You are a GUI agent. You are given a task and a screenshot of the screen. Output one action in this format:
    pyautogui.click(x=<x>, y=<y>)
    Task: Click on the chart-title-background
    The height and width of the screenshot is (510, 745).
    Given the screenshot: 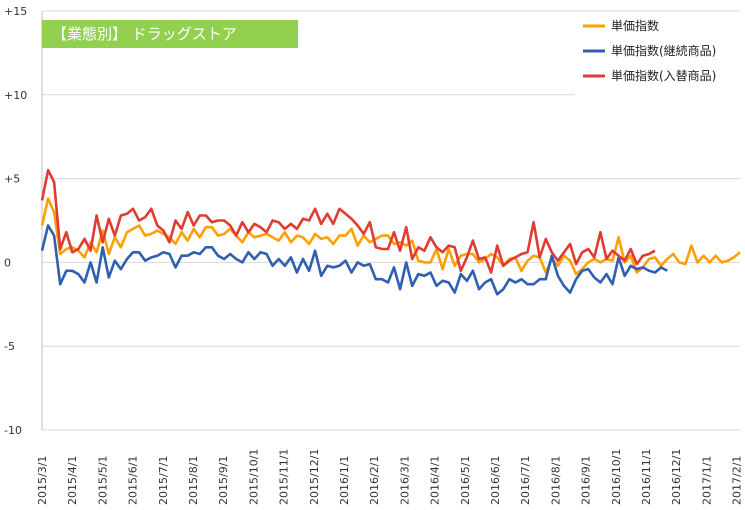 What is the action you would take?
    pyautogui.click(x=170, y=34)
    